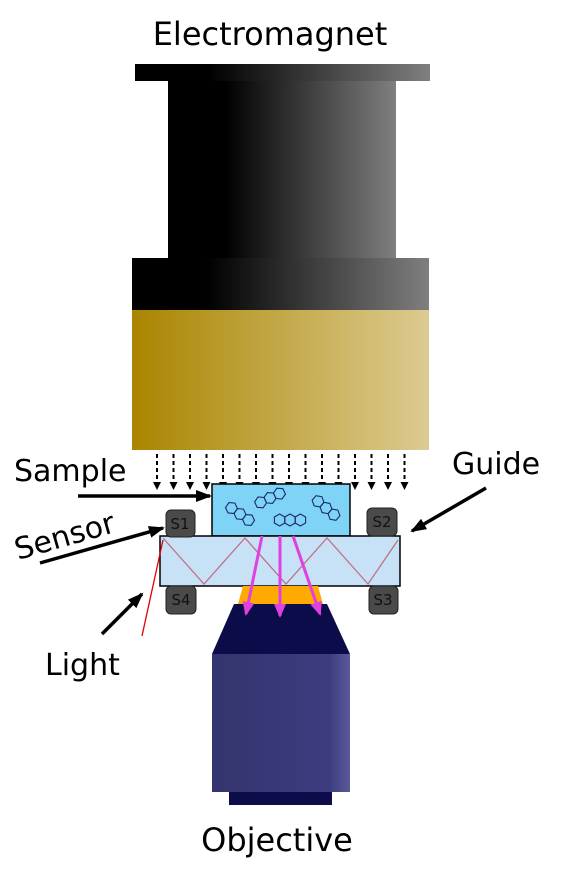  I want to click on sample-box, so click(281, 510).